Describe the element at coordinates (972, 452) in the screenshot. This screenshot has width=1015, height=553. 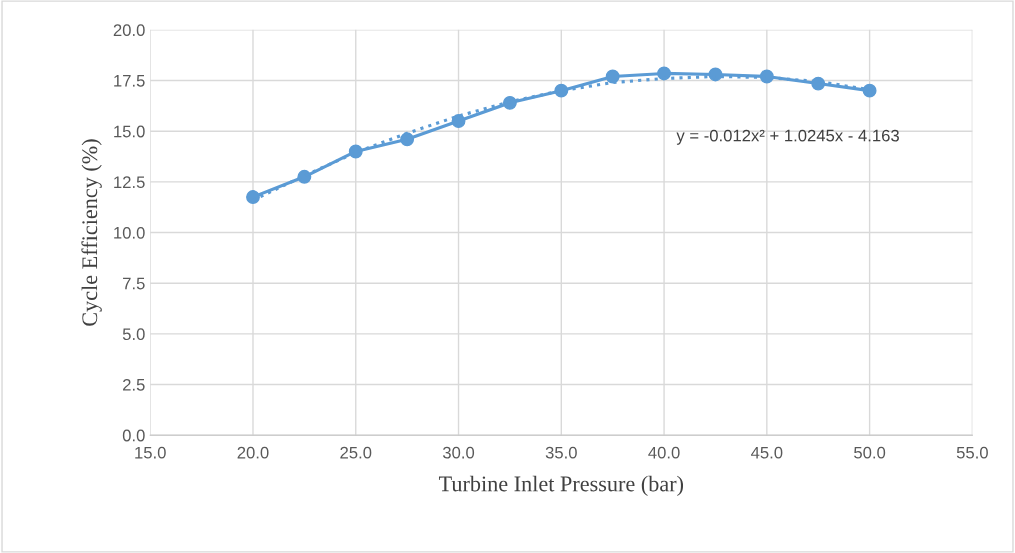
I see `x-tick-label: 55.0` at that location.